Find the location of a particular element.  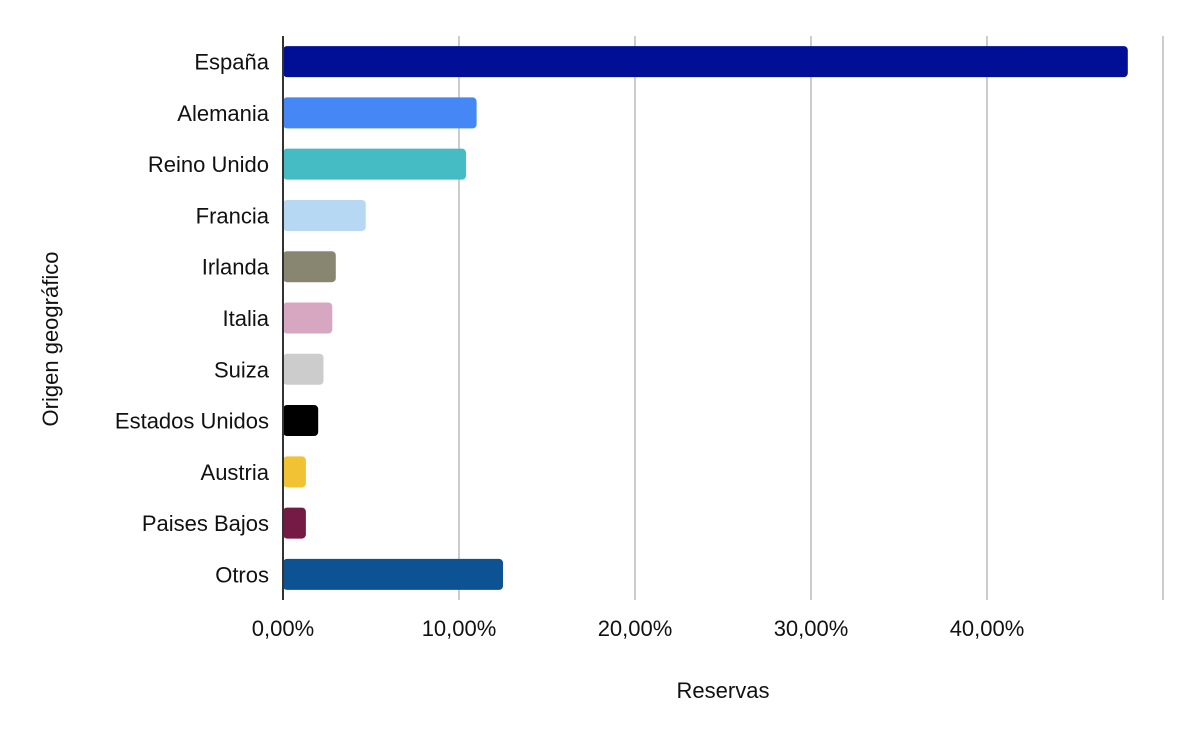

bar-francia is located at coordinates (324, 215).